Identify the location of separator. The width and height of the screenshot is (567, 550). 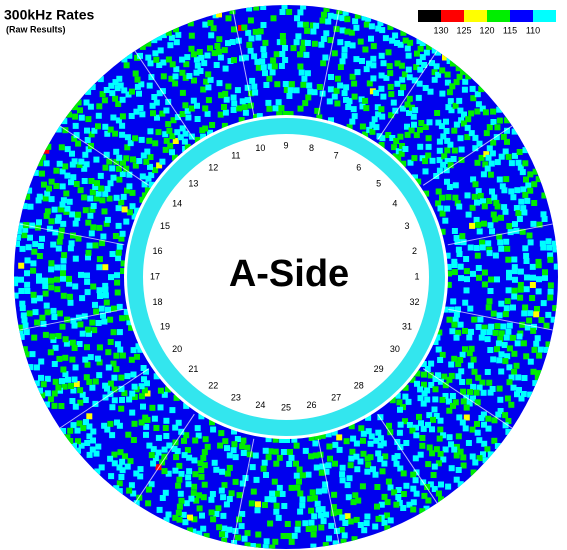
(407, 95).